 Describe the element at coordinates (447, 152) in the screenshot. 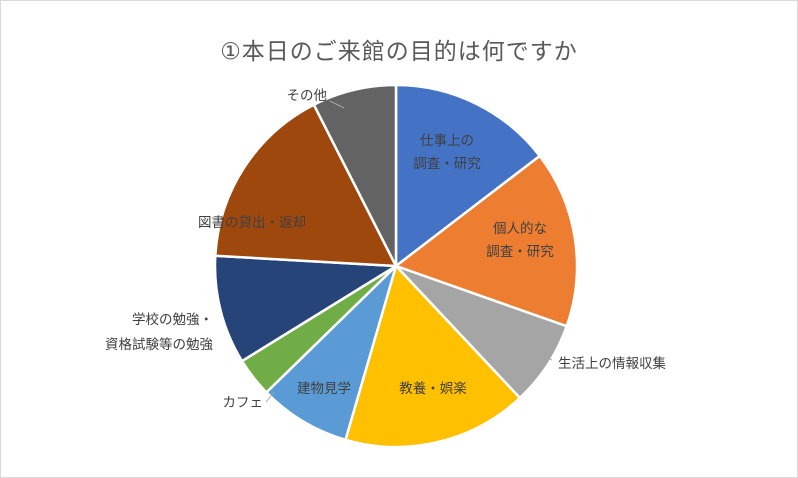

I see `slice-label-0: 仕事上の調査・研究` at that location.